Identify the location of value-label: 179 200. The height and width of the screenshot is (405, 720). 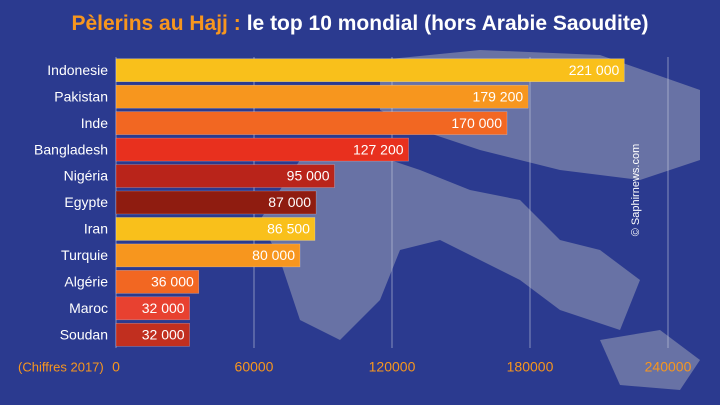
(498, 96).